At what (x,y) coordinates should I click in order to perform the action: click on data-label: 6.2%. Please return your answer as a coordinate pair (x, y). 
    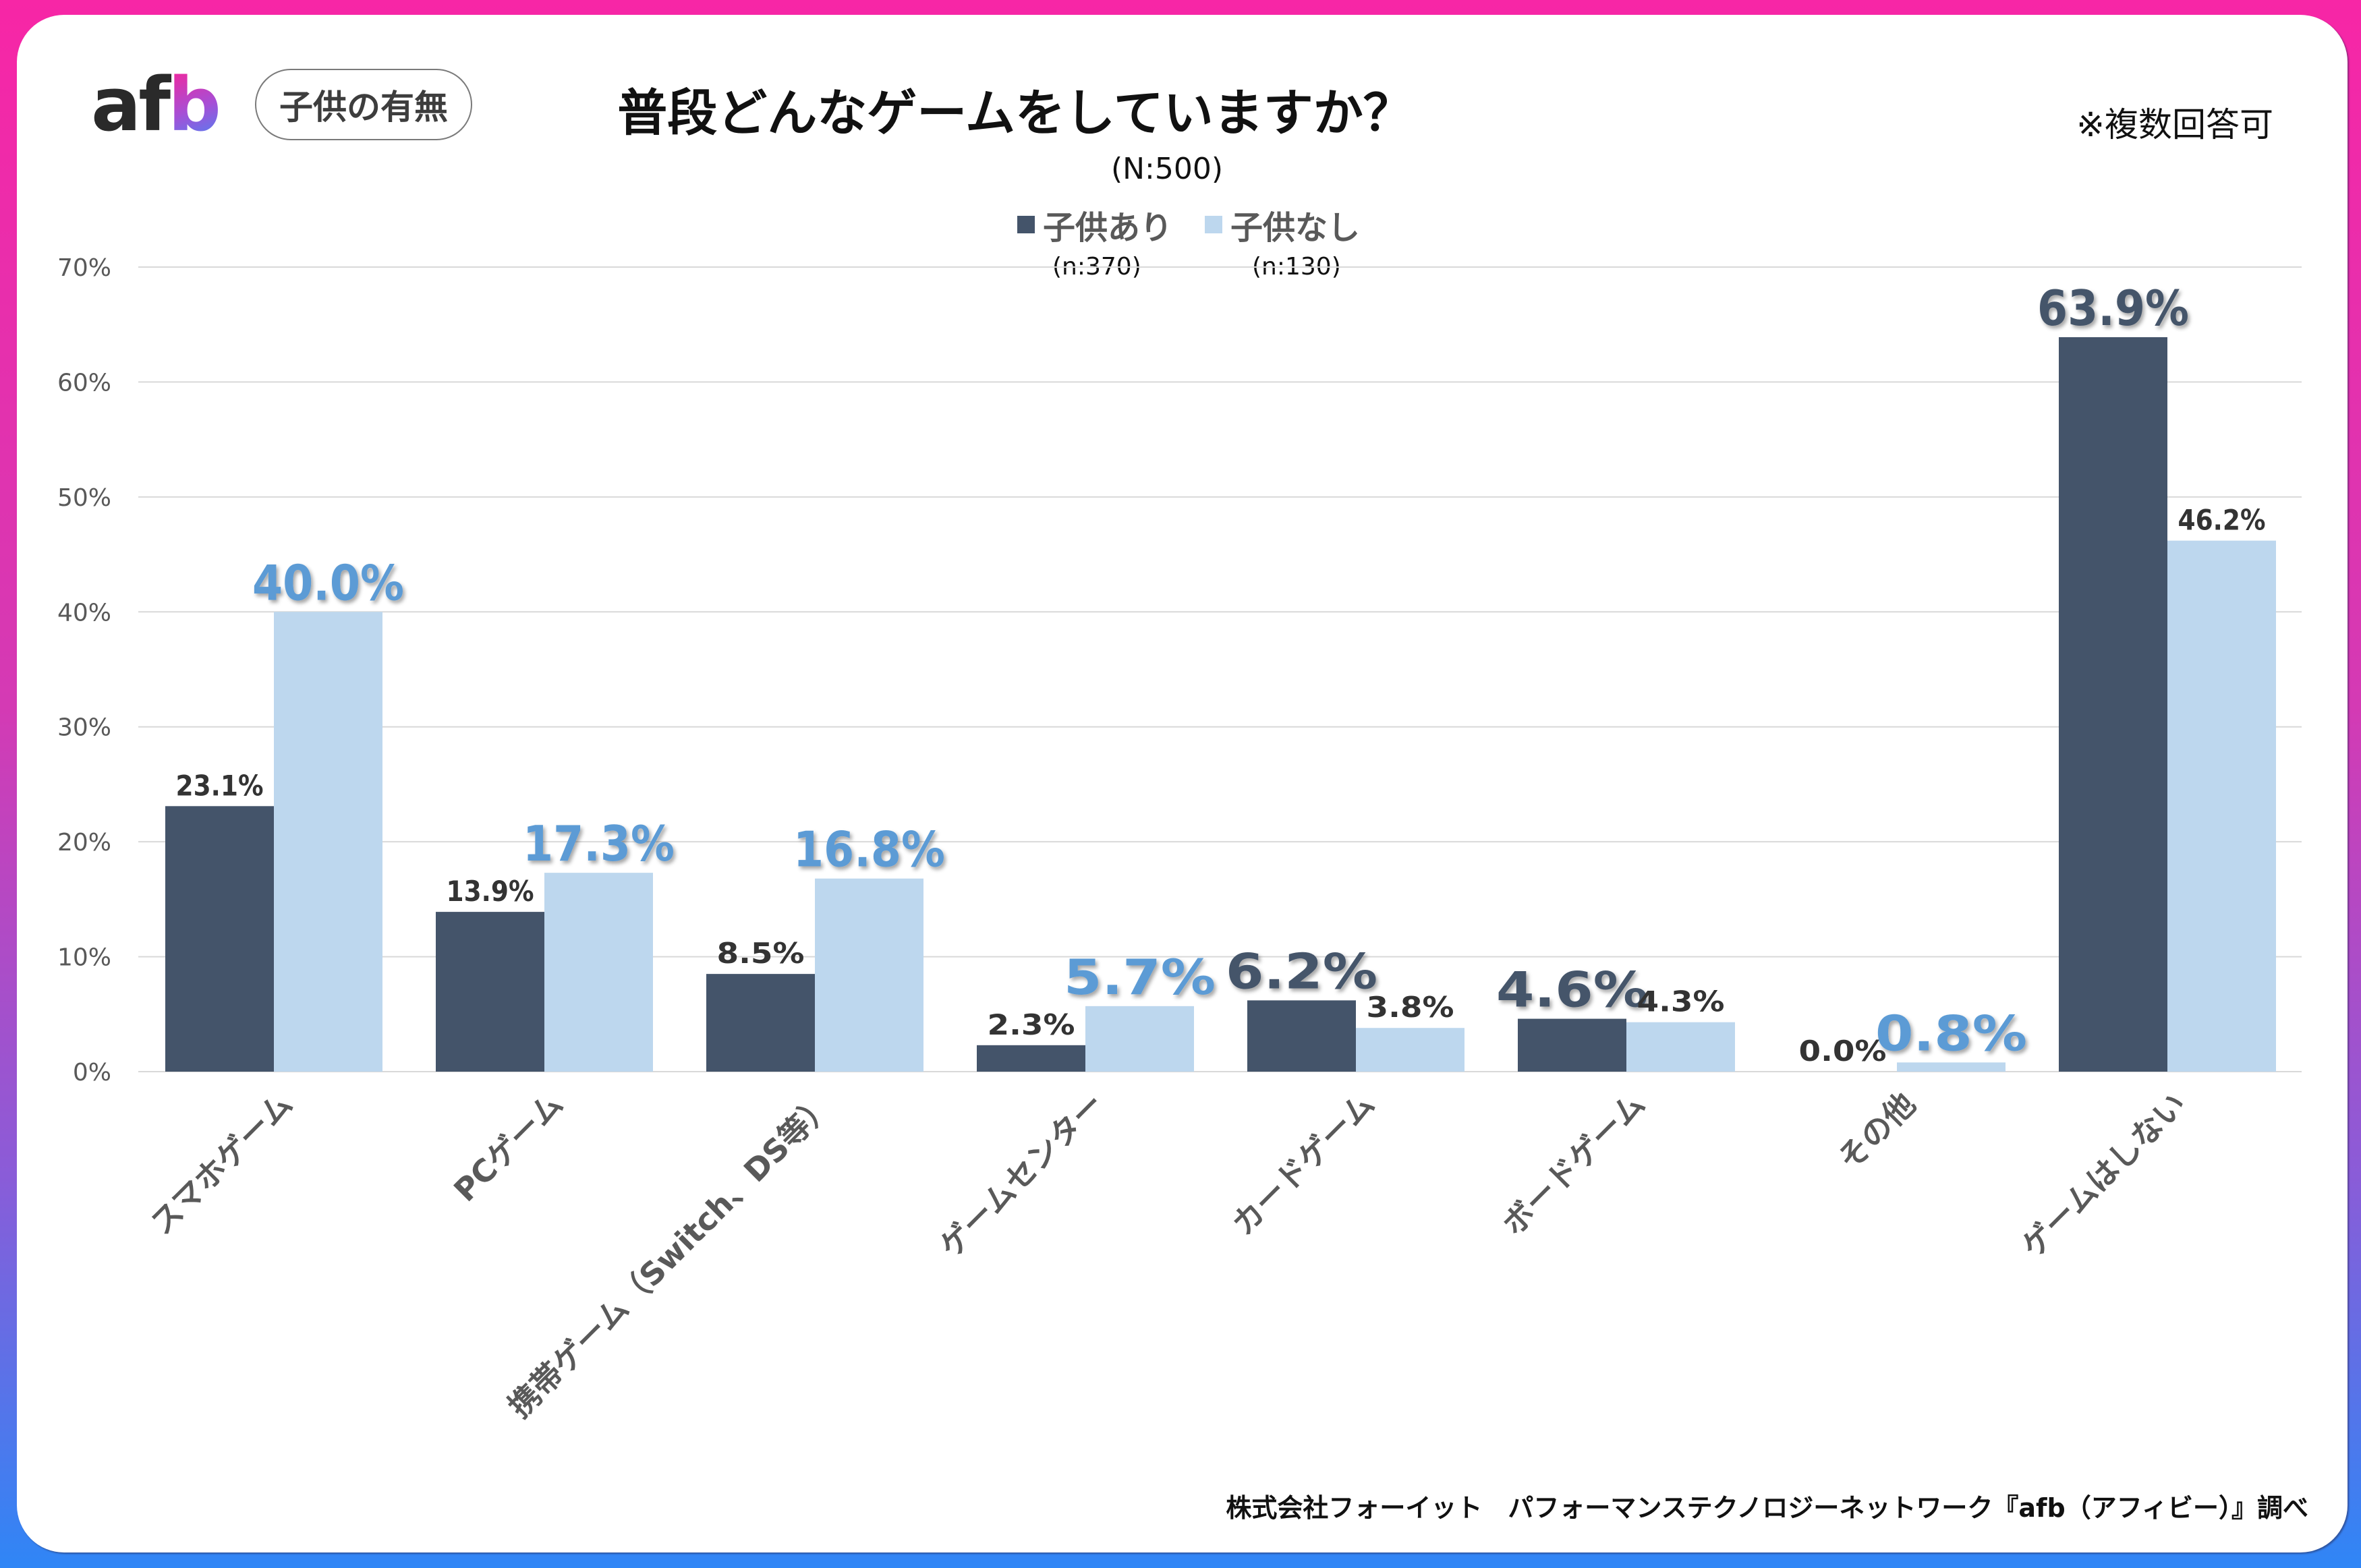
    Looking at the image, I should click on (1301, 971).